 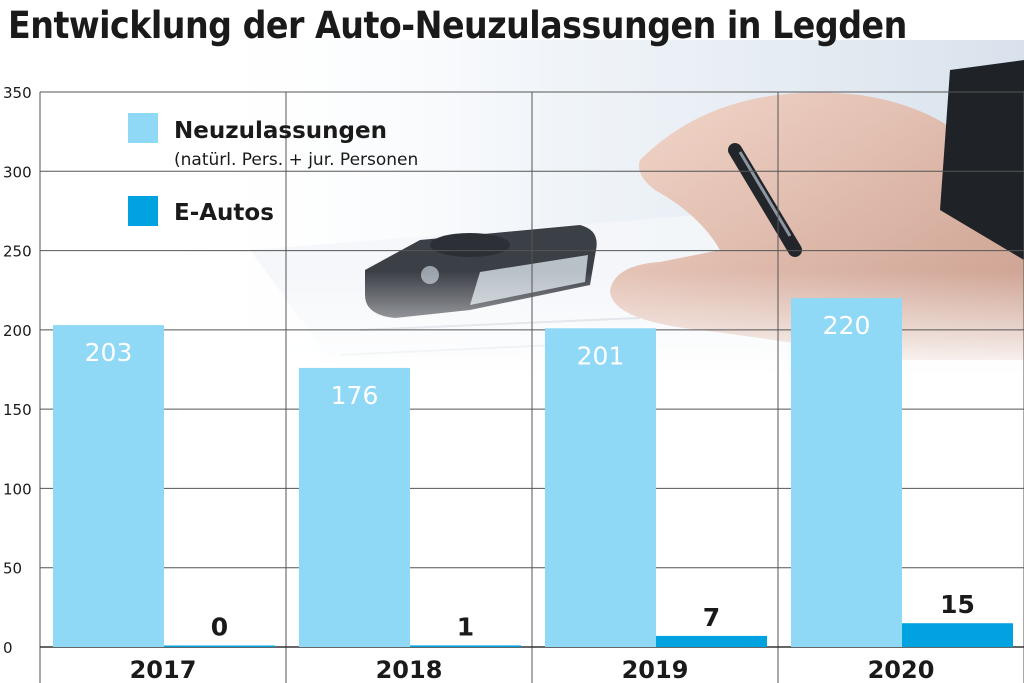 I want to click on bar-value-label: 201, so click(x=601, y=355).